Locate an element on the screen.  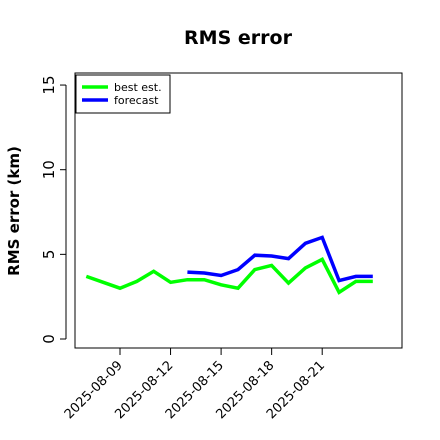
chart-title: RMS error is located at coordinates (238, 38).